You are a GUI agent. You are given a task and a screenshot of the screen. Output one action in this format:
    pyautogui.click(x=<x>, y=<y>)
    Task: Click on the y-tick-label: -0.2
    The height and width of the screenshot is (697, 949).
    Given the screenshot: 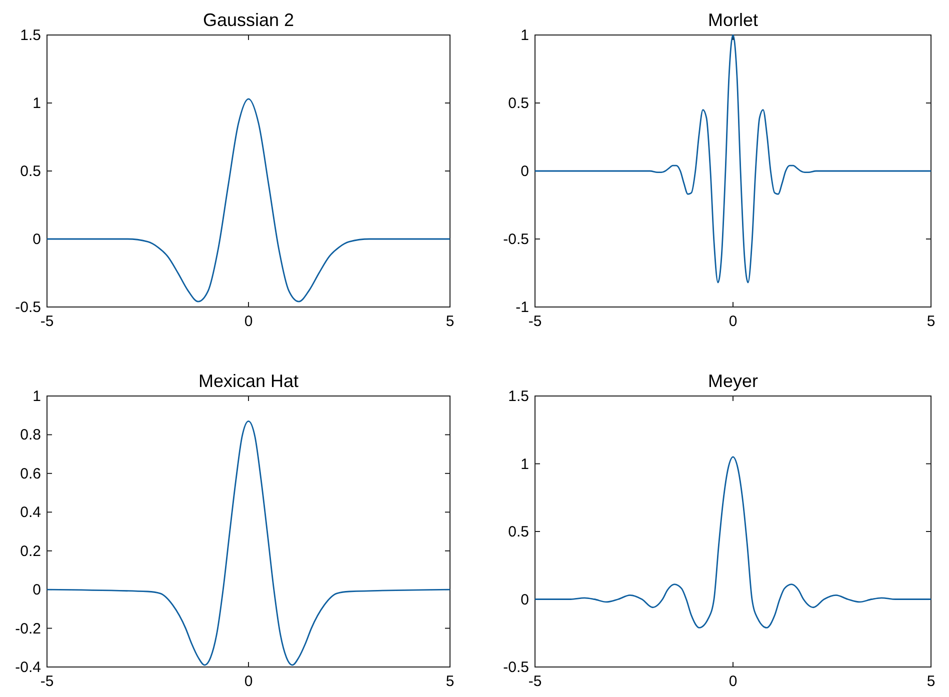 What is the action you would take?
    pyautogui.click(x=28, y=629)
    